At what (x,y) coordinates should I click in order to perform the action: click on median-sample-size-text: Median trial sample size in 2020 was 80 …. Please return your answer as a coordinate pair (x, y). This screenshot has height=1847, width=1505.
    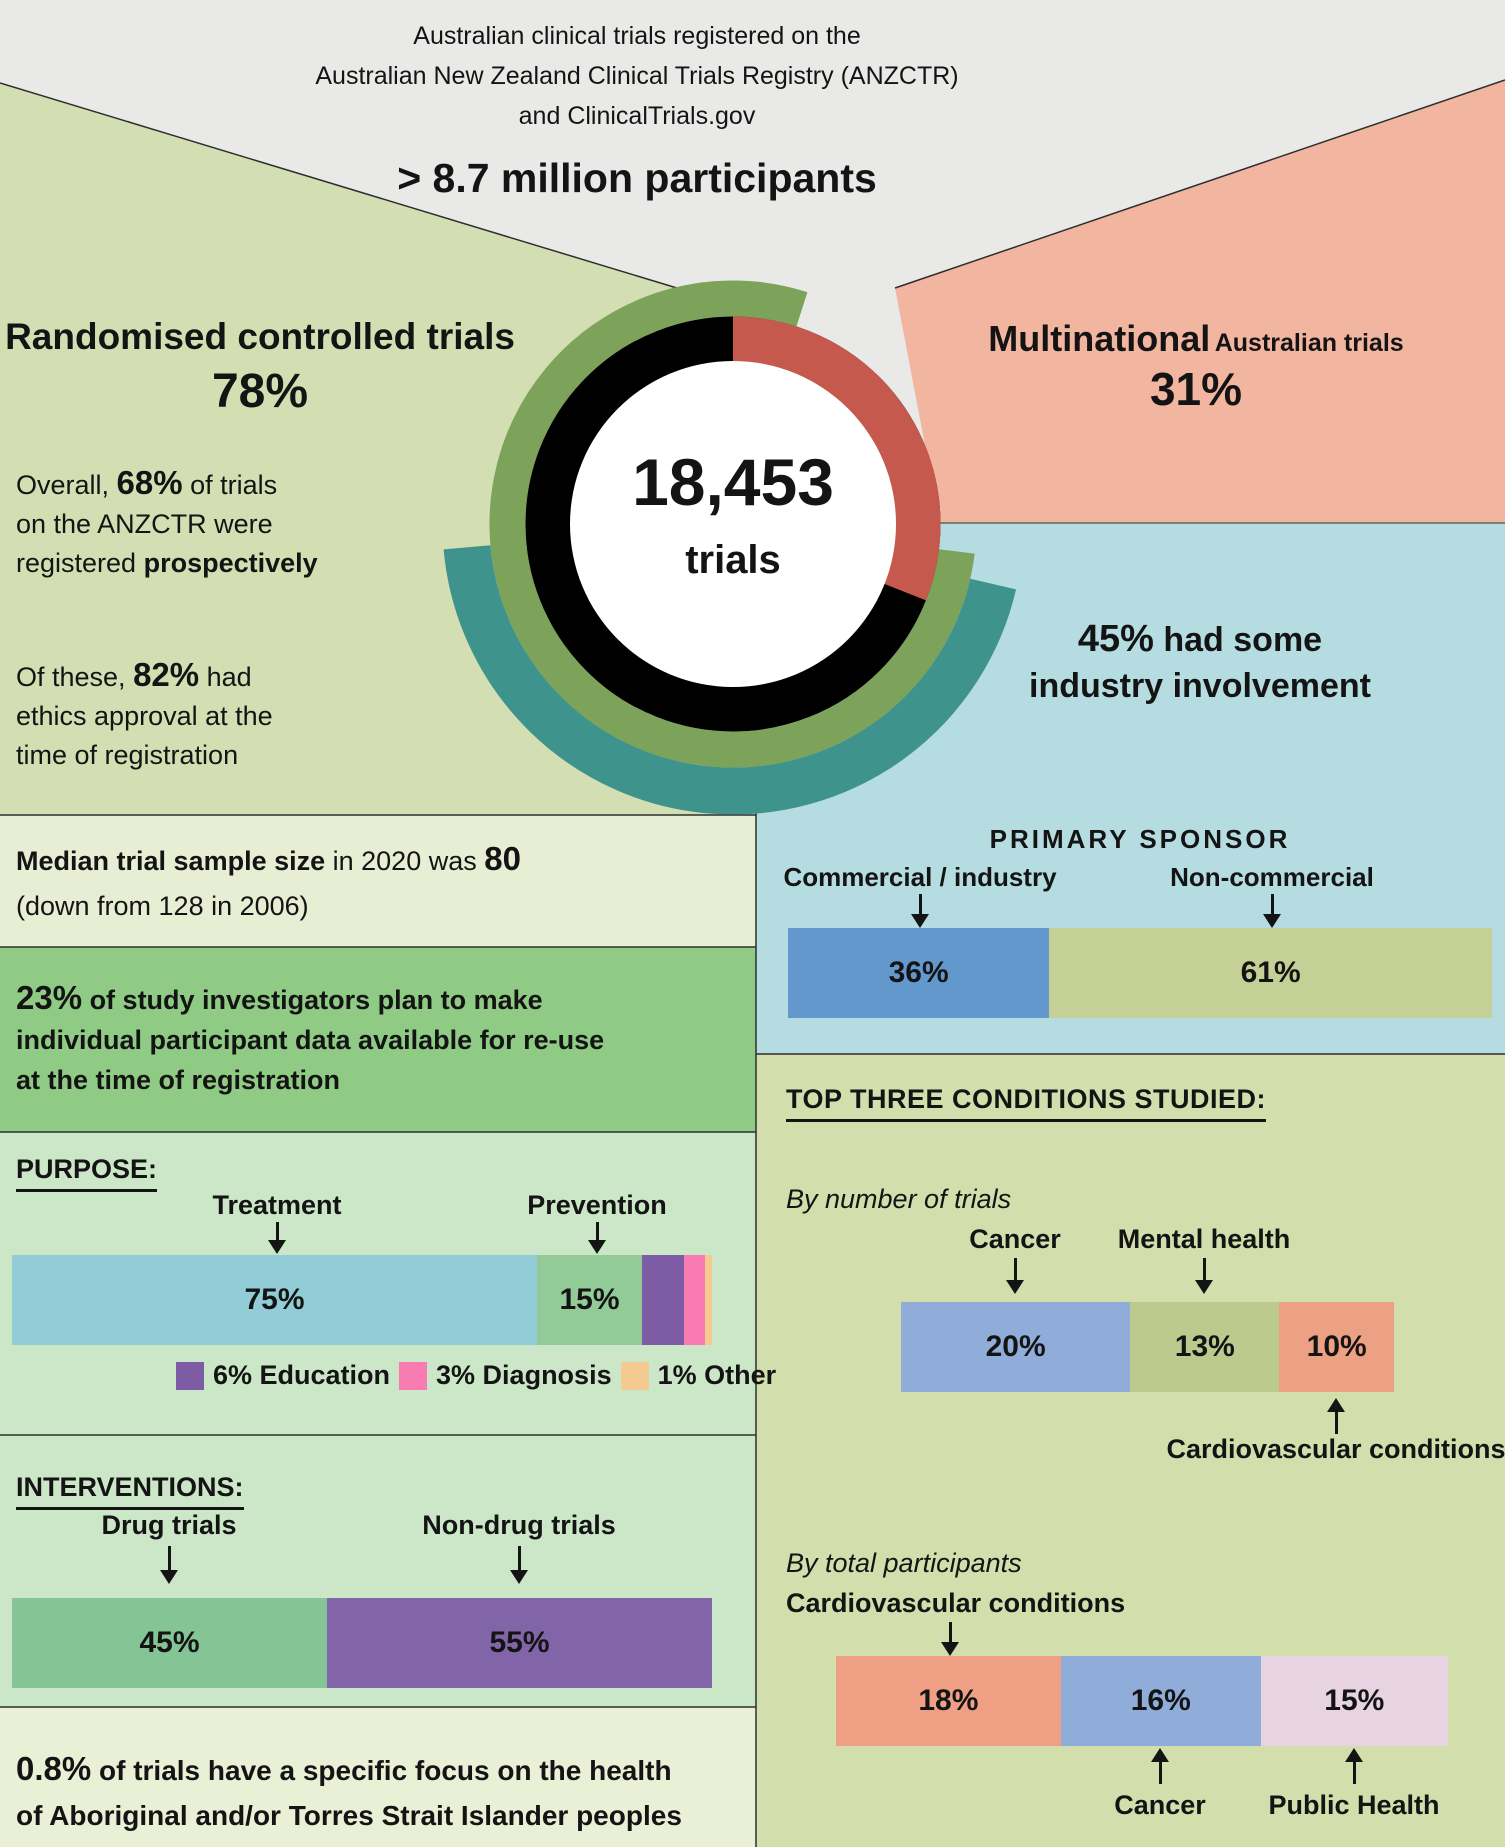
    Looking at the image, I should click on (268, 880).